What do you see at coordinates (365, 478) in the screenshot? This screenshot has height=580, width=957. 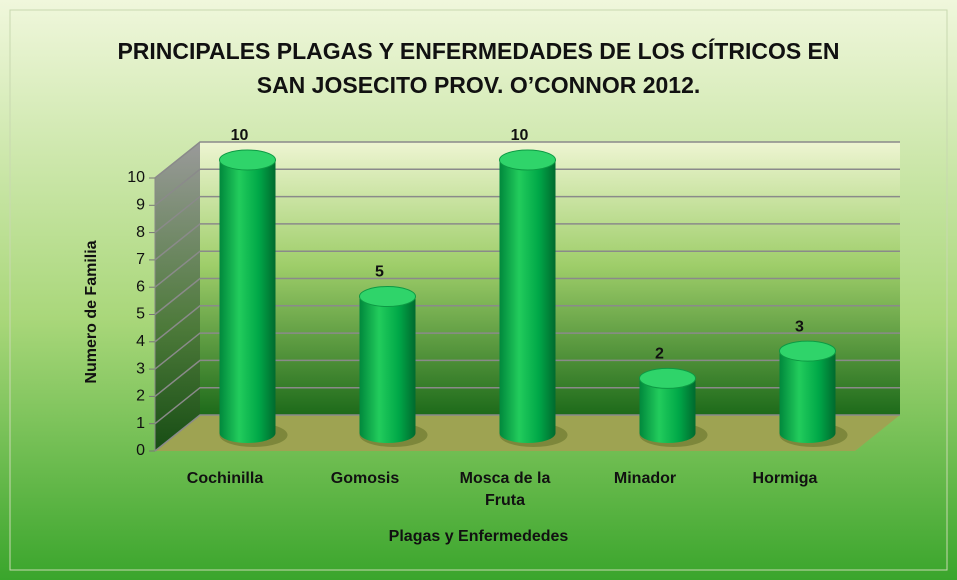 I see `x-tick-label: Gomosis` at bounding box center [365, 478].